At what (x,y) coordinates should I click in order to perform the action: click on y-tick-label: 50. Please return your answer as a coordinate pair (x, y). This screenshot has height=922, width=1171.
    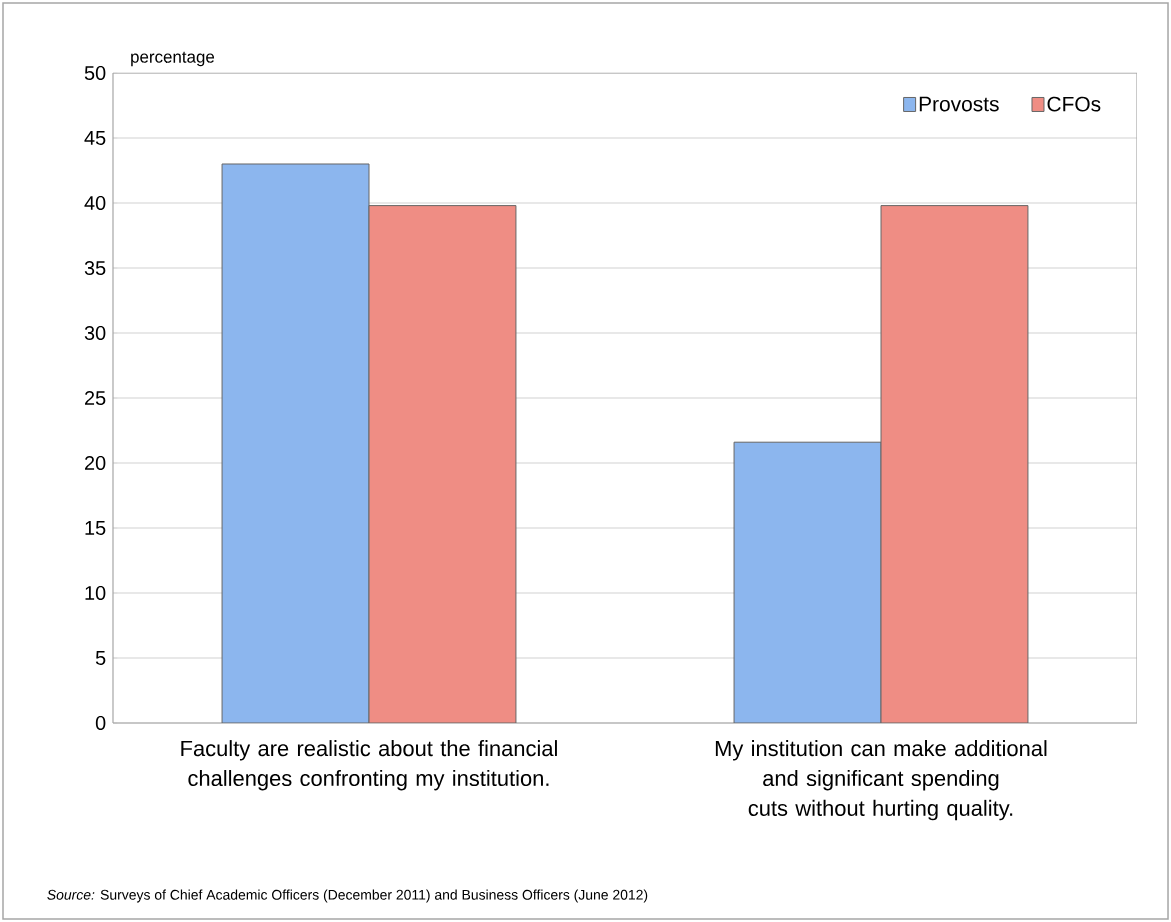
    Looking at the image, I should click on (95, 73).